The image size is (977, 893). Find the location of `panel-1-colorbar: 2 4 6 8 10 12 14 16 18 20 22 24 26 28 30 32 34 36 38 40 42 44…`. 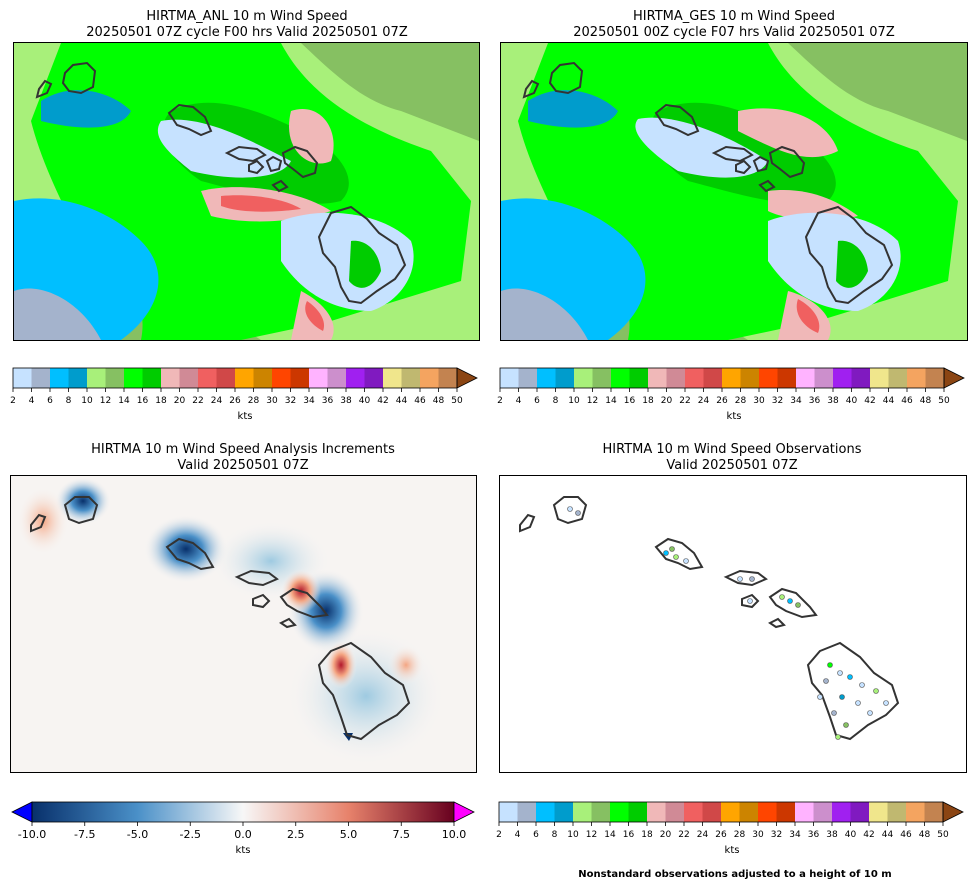

panel-1-colorbar: 2 4 6 8 10 12 14 16 18 20 22 24 26 28 30 32 34 36 38 40 42 44… is located at coordinates (246, 387).